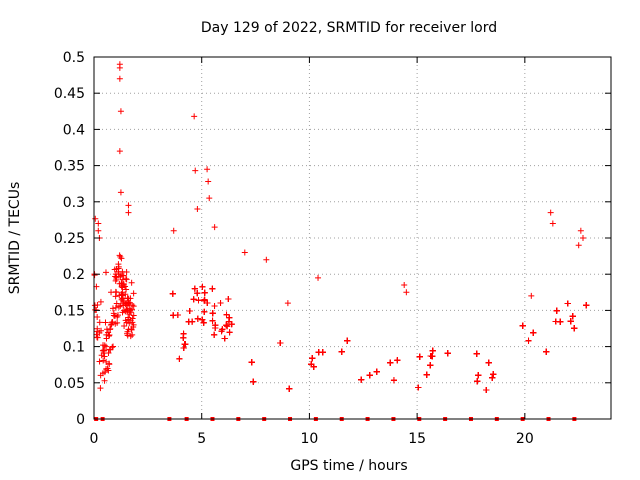  I want to click on y-tick-label: 0.05, so click(69, 384).